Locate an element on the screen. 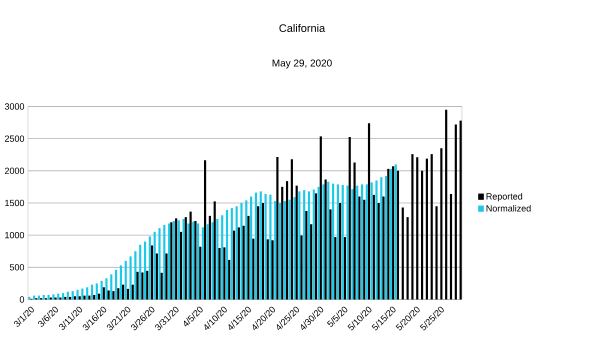 The image size is (605, 340). y-tick-label: 0 is located at coordinates (22, 299).